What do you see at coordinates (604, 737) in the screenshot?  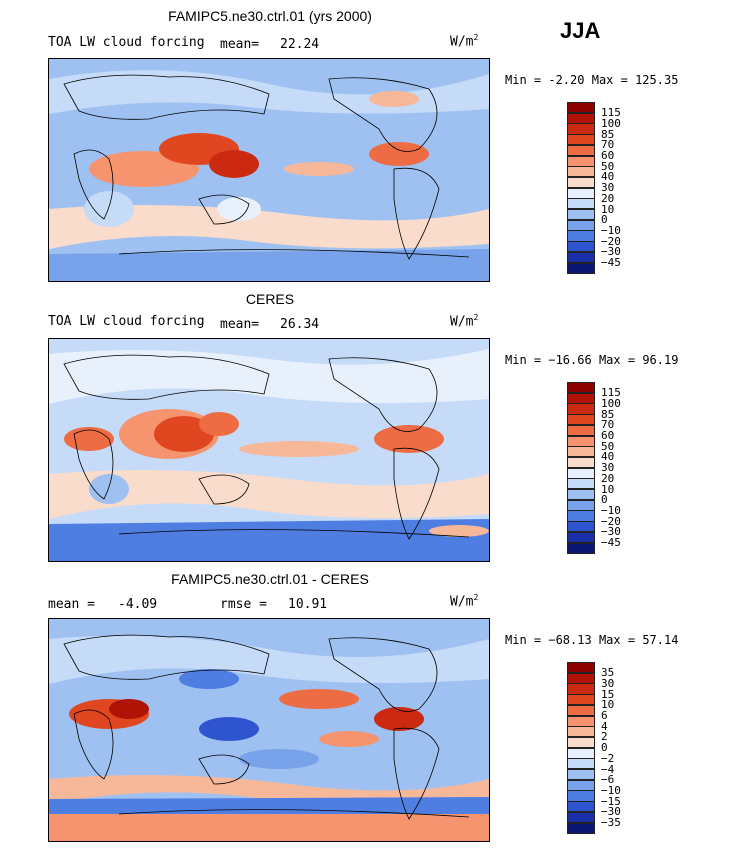 I see `colorbar-label: 2` at bounding box center [604, 737].